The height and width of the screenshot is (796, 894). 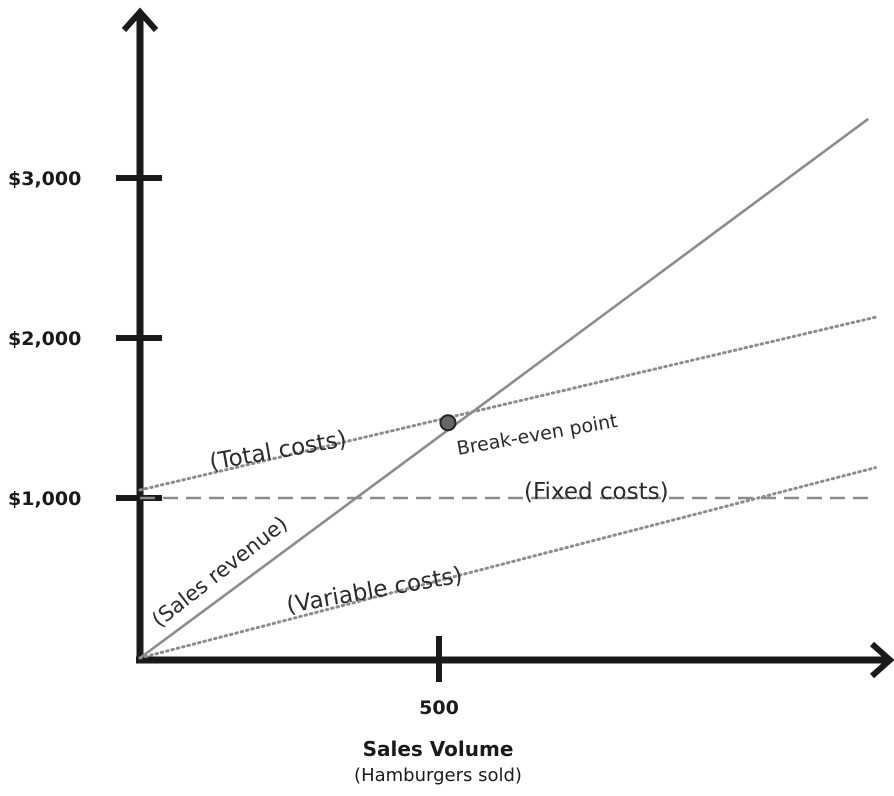 I want to click on y-axis-arrow-icon, so click(x=140, y=19).